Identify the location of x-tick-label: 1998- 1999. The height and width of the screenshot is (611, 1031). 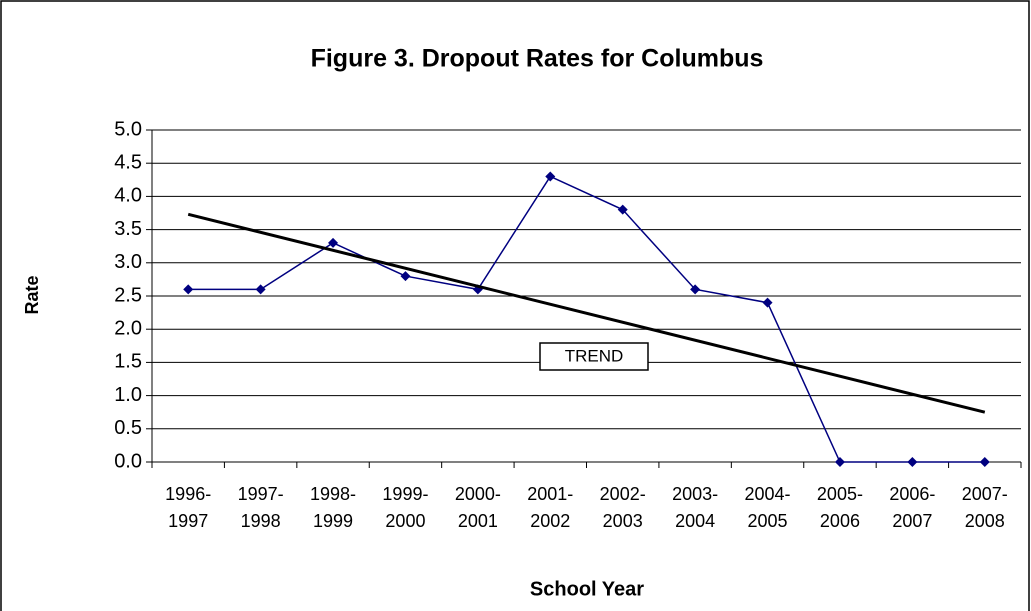
(333, 507).